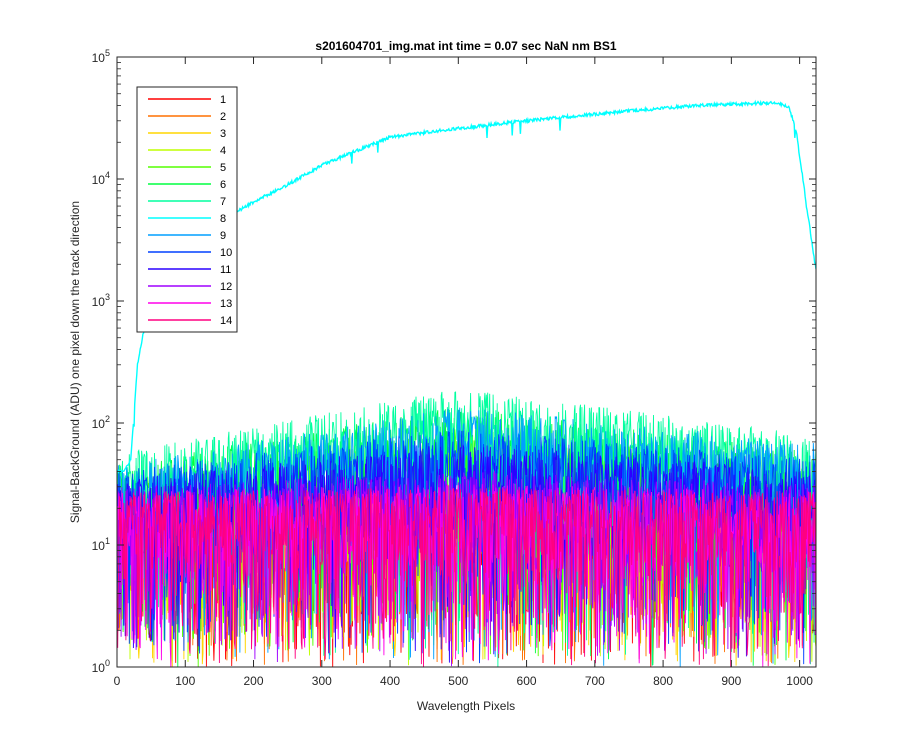 This screenshot has width=900, height=750. I want to click on x-tick-label: 300, so click(322, 681).